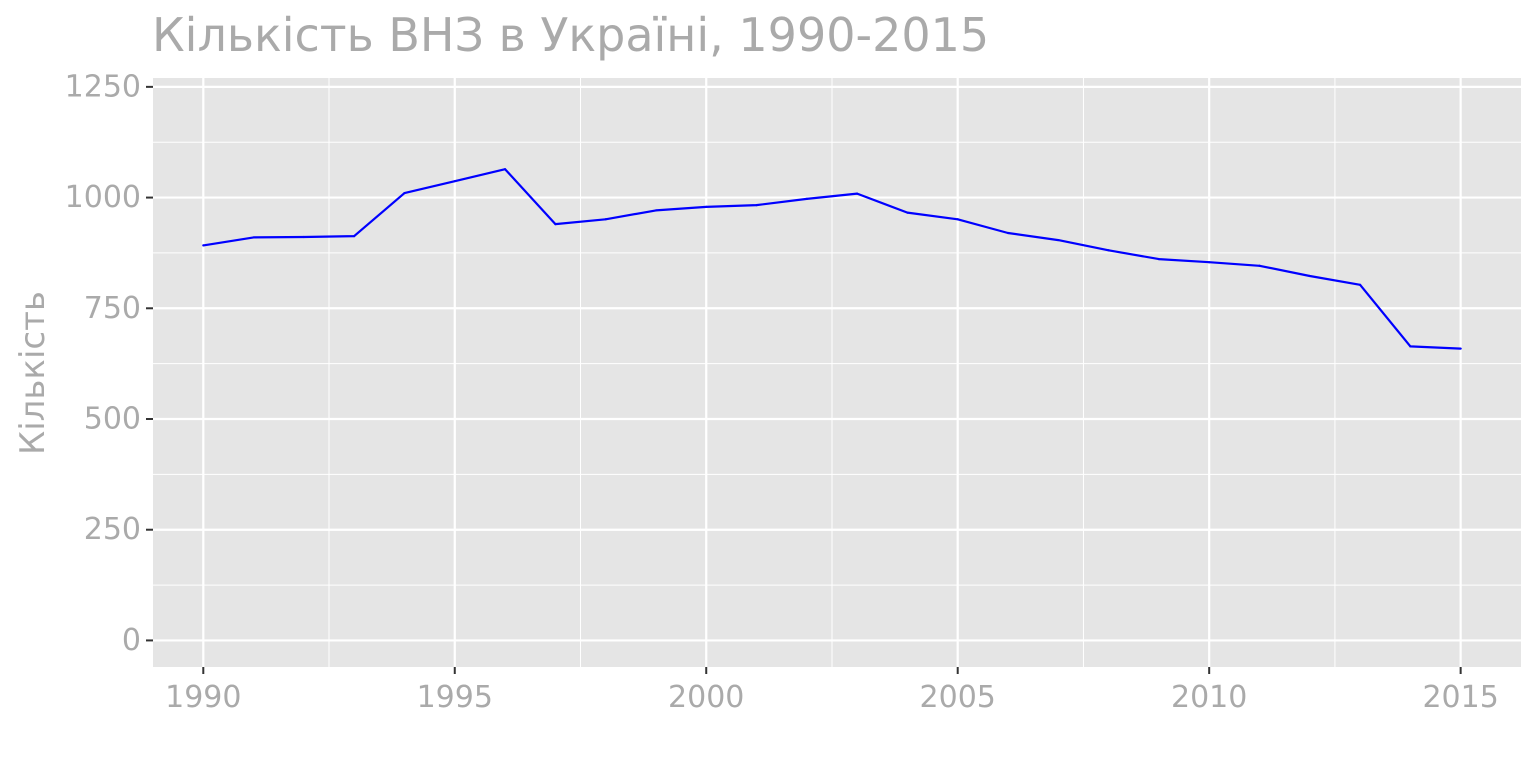 The image size is (1536, 768). Describe the element at coordinates (112, 529) in the screenshot. I see `y-tick-label: 250` at that location.